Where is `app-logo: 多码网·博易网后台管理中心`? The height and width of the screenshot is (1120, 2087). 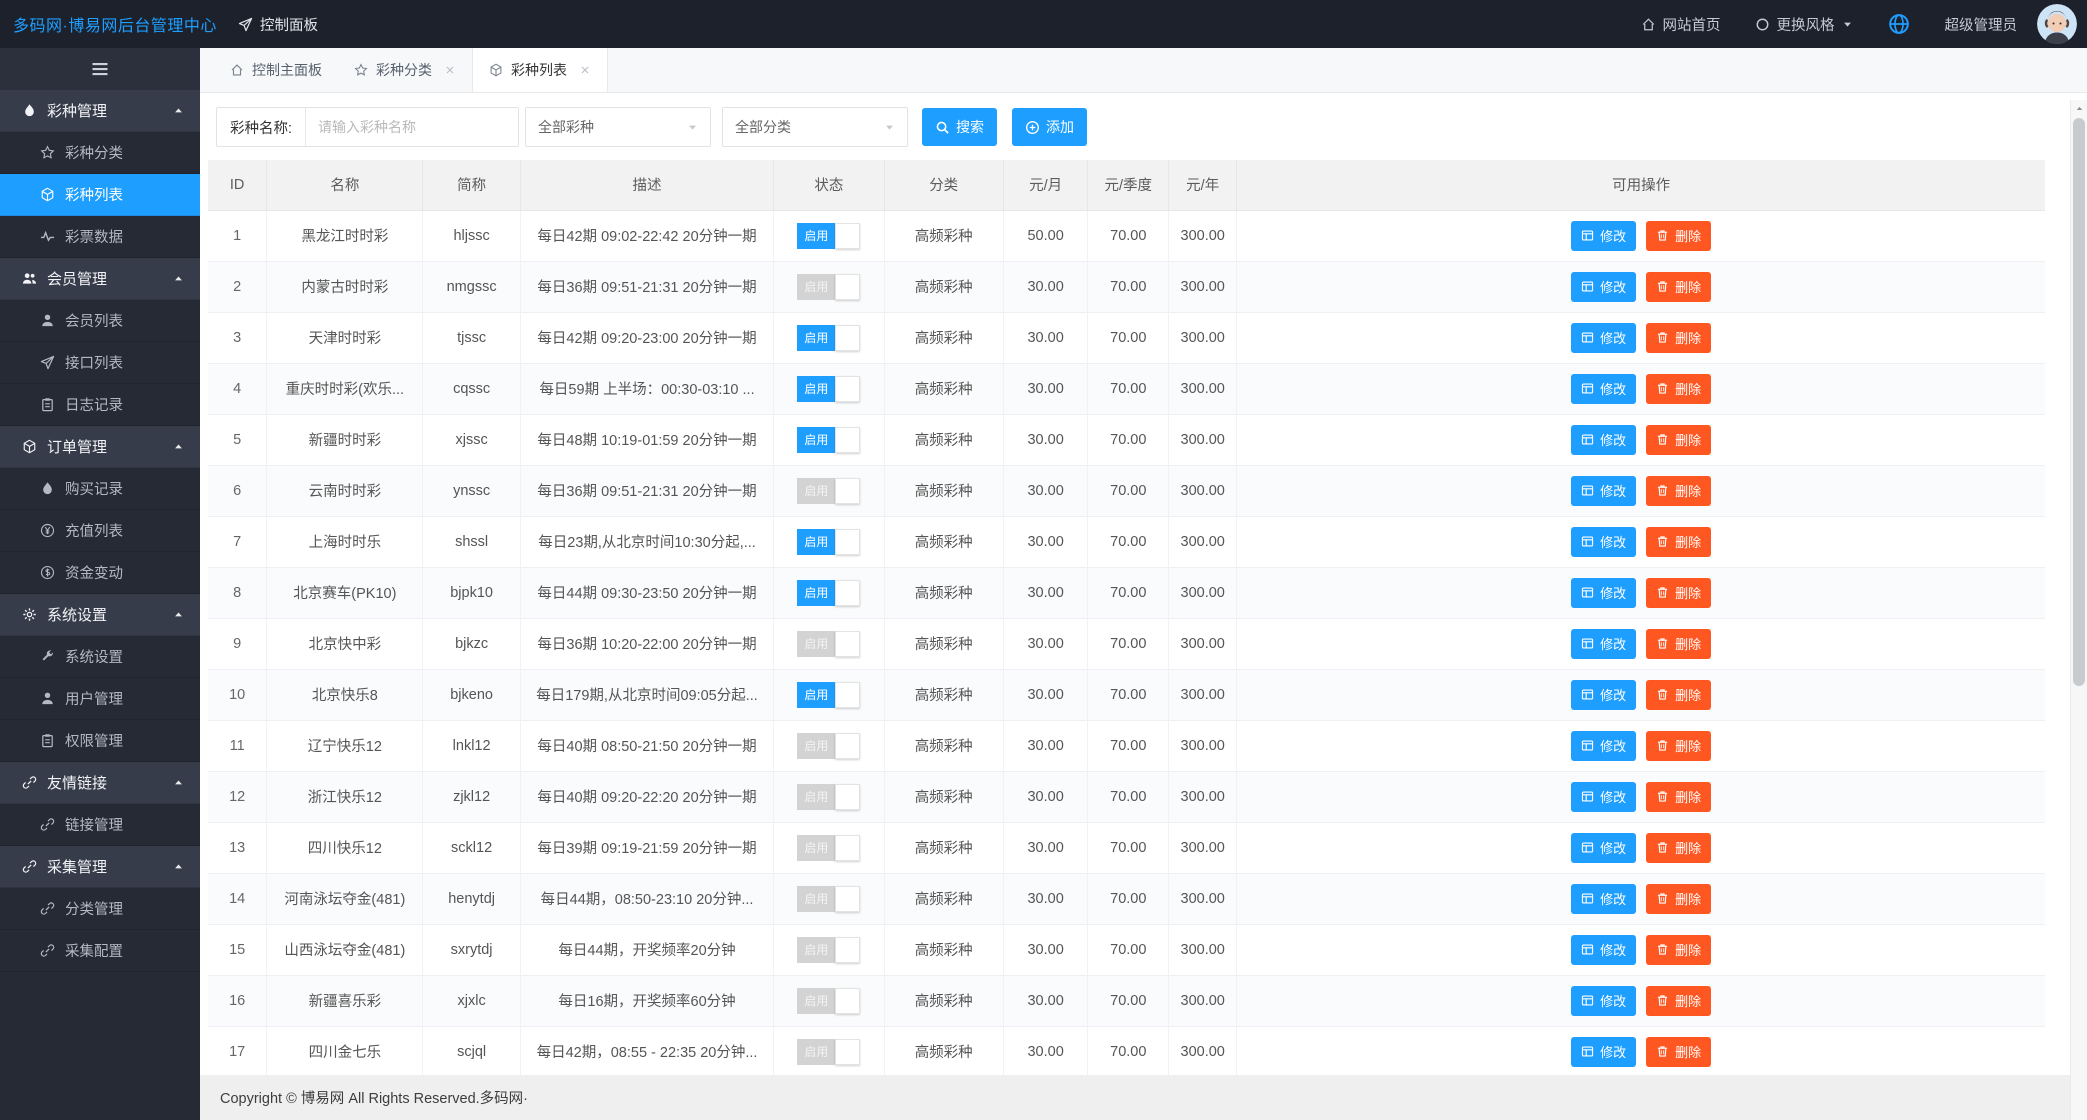
app-logo: 多码网·博易网后台管理中心 is located at coordinates (115, 26).